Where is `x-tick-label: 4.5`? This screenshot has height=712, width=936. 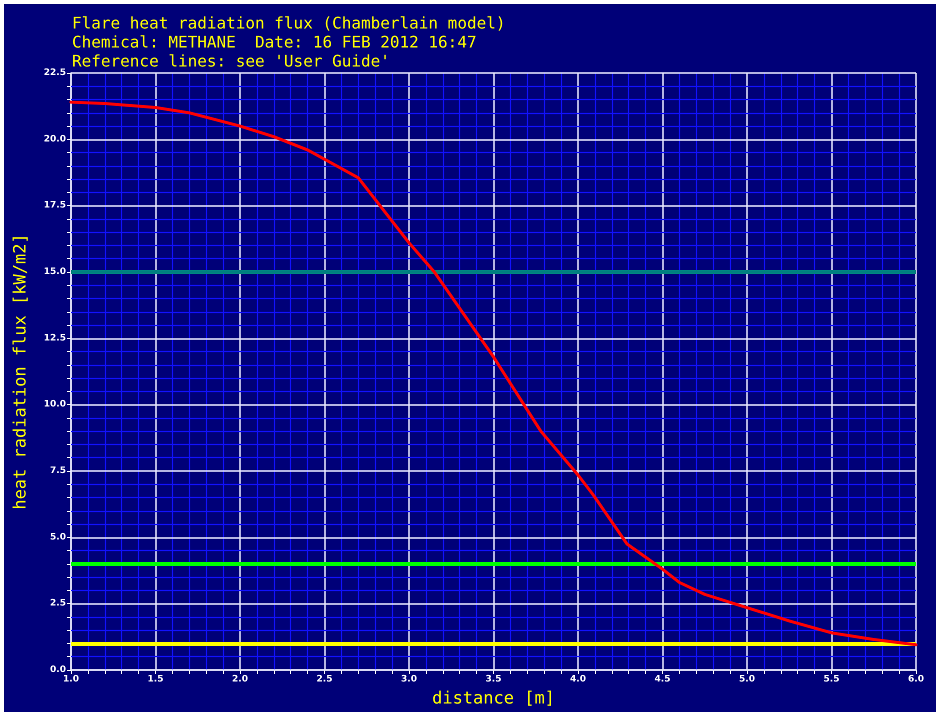 x-tick-label: 4.5 is located at coordinates (662, 679).